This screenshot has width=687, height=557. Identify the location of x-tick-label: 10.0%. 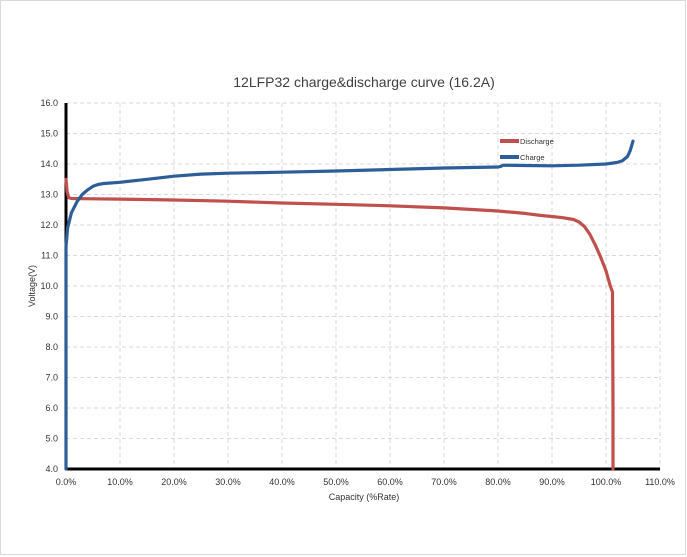
(120, 482).